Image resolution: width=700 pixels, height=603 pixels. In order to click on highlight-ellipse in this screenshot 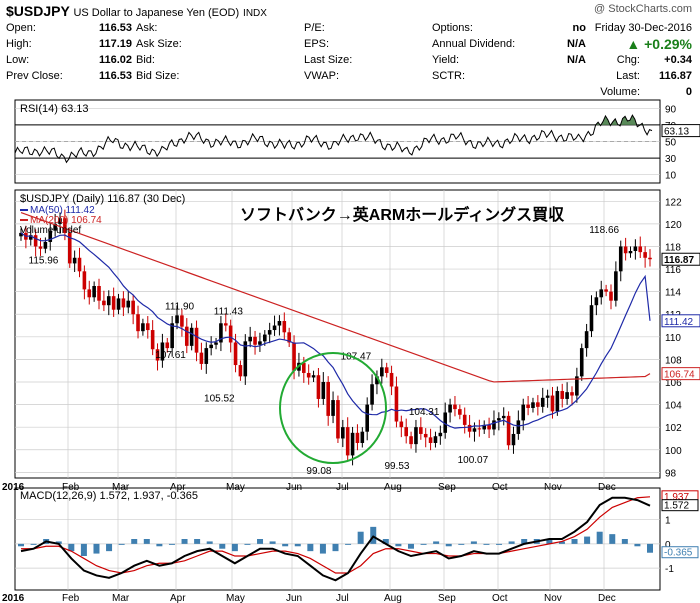, I will do `click(333, 408)`.